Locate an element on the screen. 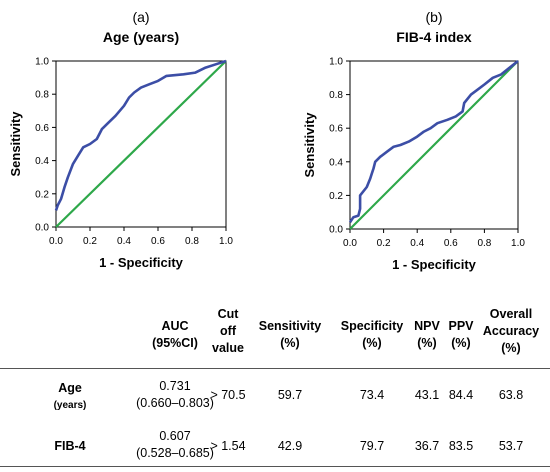  table-divider-top is located at coordinates (275, 368).